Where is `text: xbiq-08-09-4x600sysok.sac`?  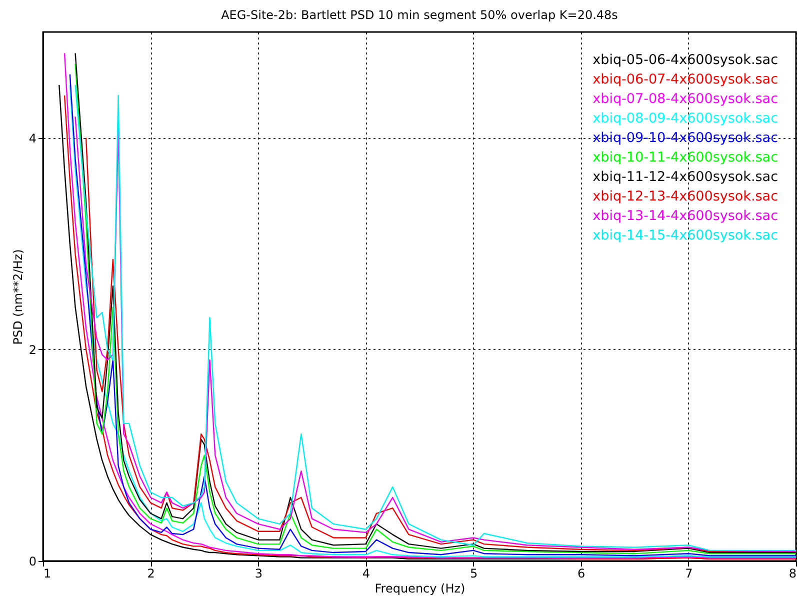
text: xbiq-08-09-4x600sysok.sac is located at coordinates (685, 118).